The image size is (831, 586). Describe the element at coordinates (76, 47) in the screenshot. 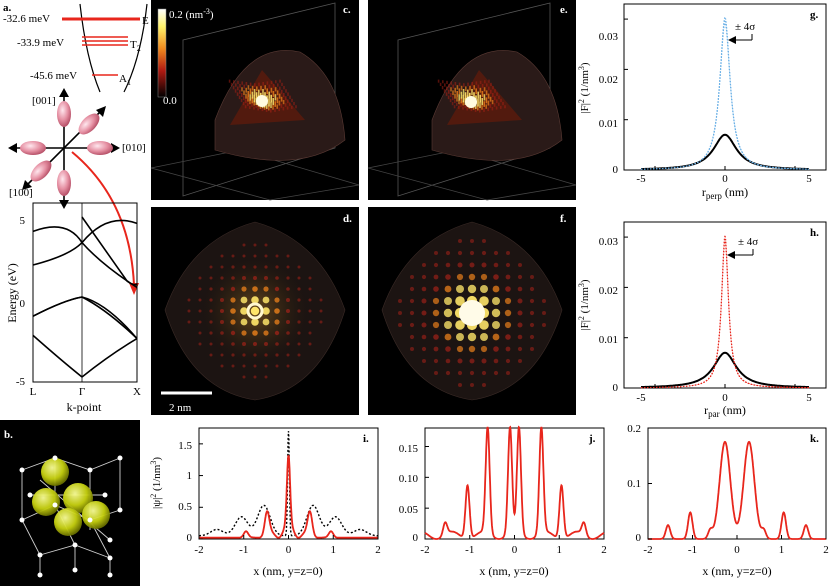

I see `panel-a-levels: a. -32.6 meV E -33.9 meV T2 -45.6 meV A1` at that location.